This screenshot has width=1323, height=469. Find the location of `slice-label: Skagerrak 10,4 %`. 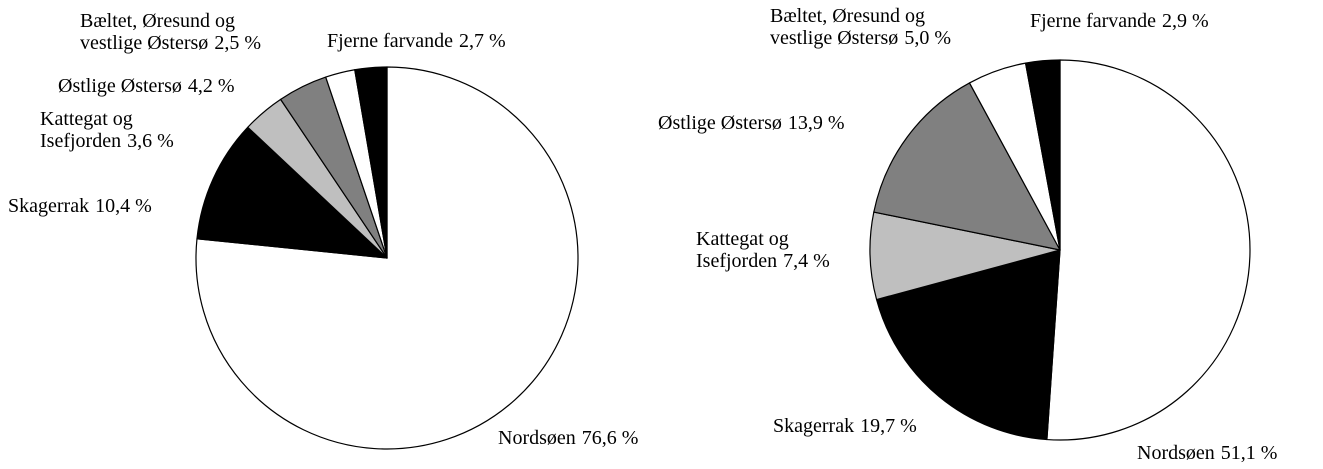

slice-label: Skagerrak 10,4 % is located at coordinates (80, 206).